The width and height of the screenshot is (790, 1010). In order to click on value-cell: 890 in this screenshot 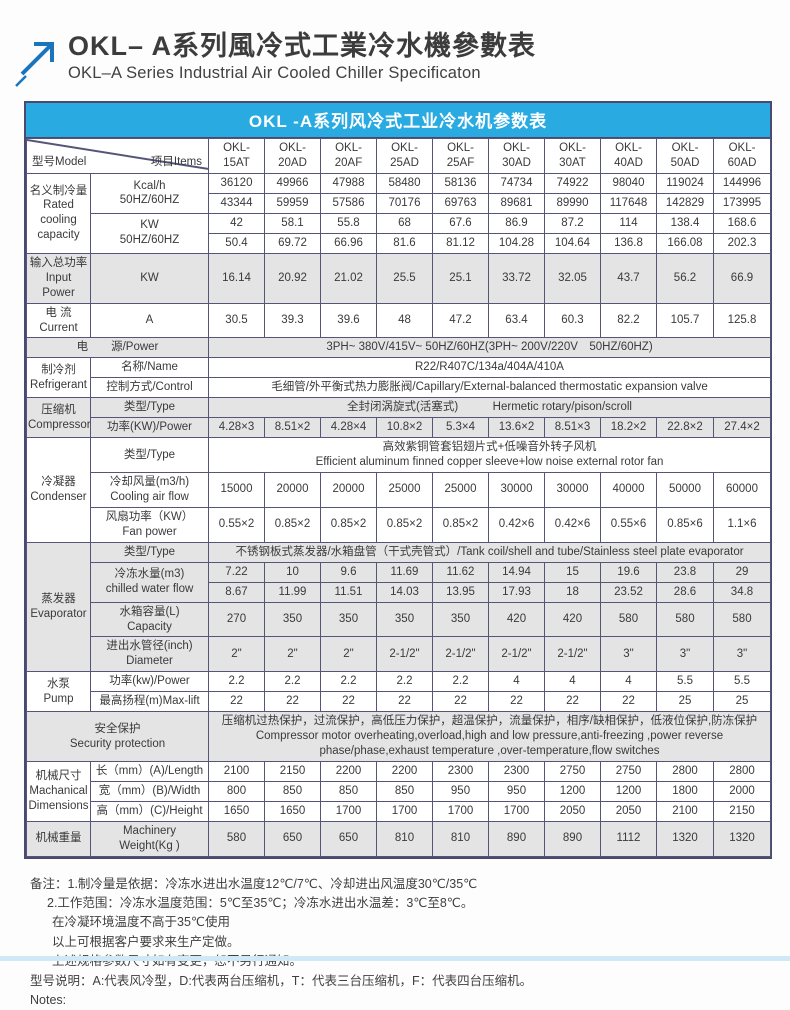, I will do `click(572, 838)`.